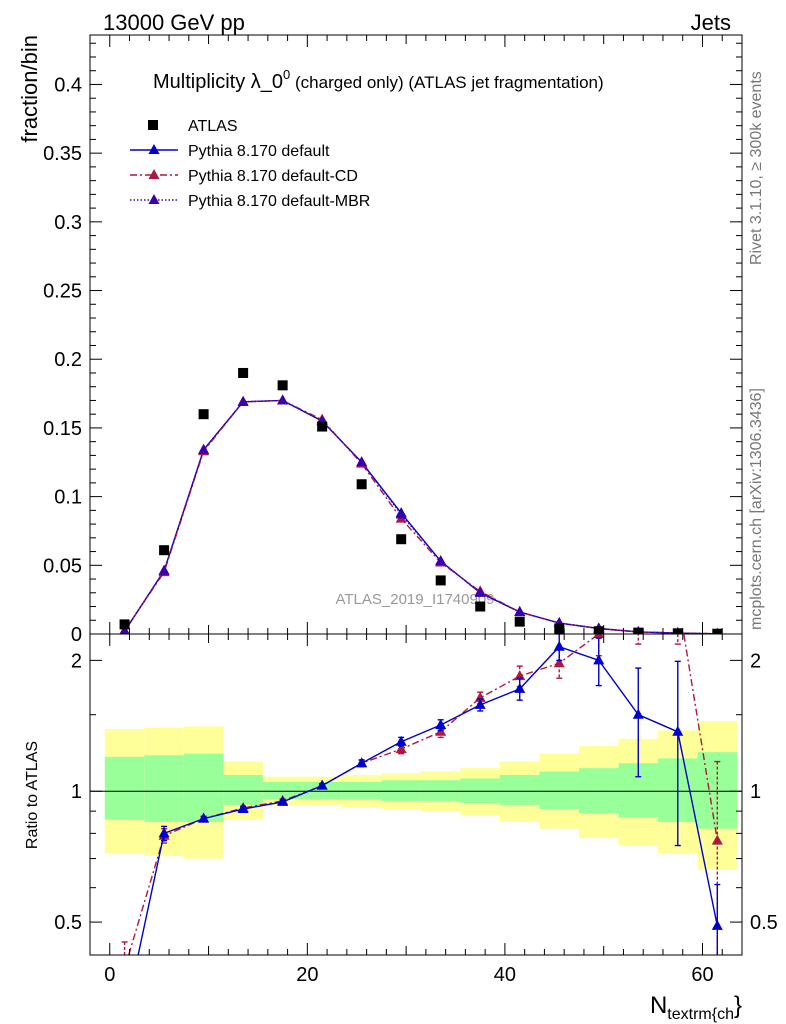 The image size is (786, 1024). I want to click on main-y-axis-label: fraction/bin, so click(29, 89).